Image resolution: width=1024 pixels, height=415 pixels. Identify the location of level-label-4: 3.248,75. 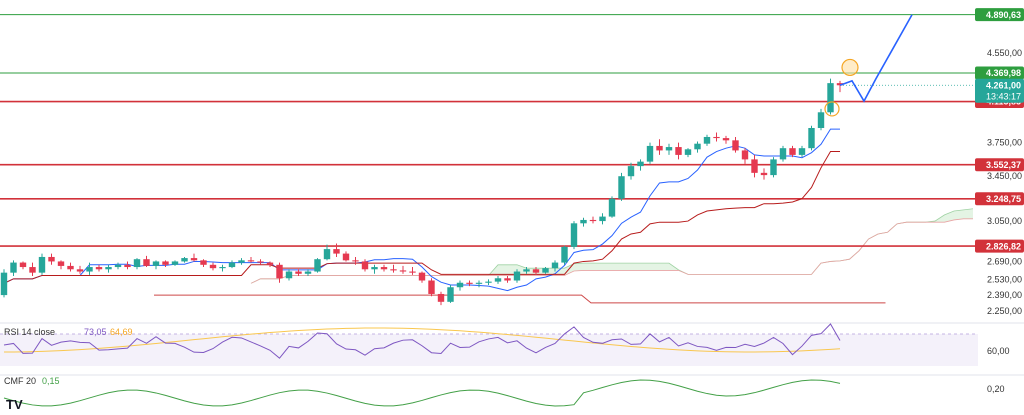
(1003, 199).